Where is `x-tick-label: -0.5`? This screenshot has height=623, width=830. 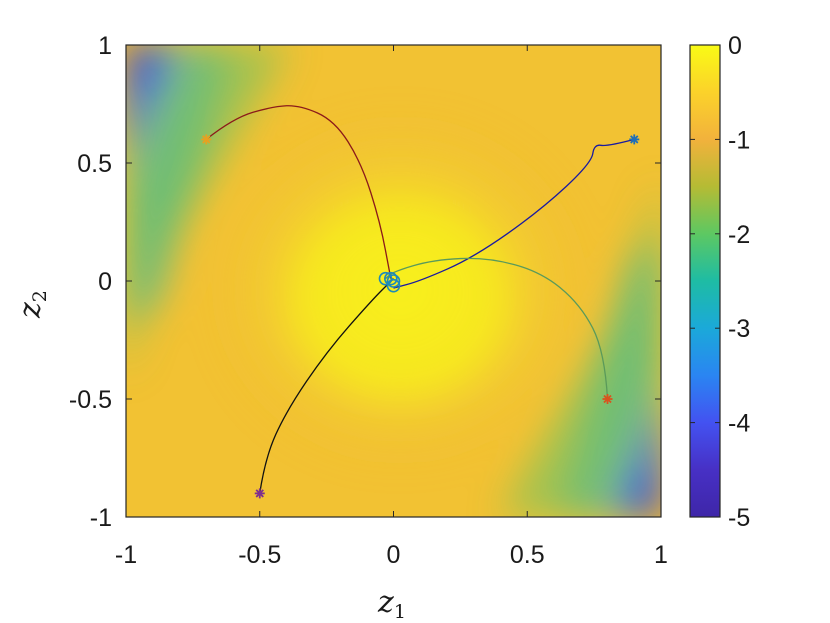
x-tick-label: -0.5 is located at coordinates (259, 555).